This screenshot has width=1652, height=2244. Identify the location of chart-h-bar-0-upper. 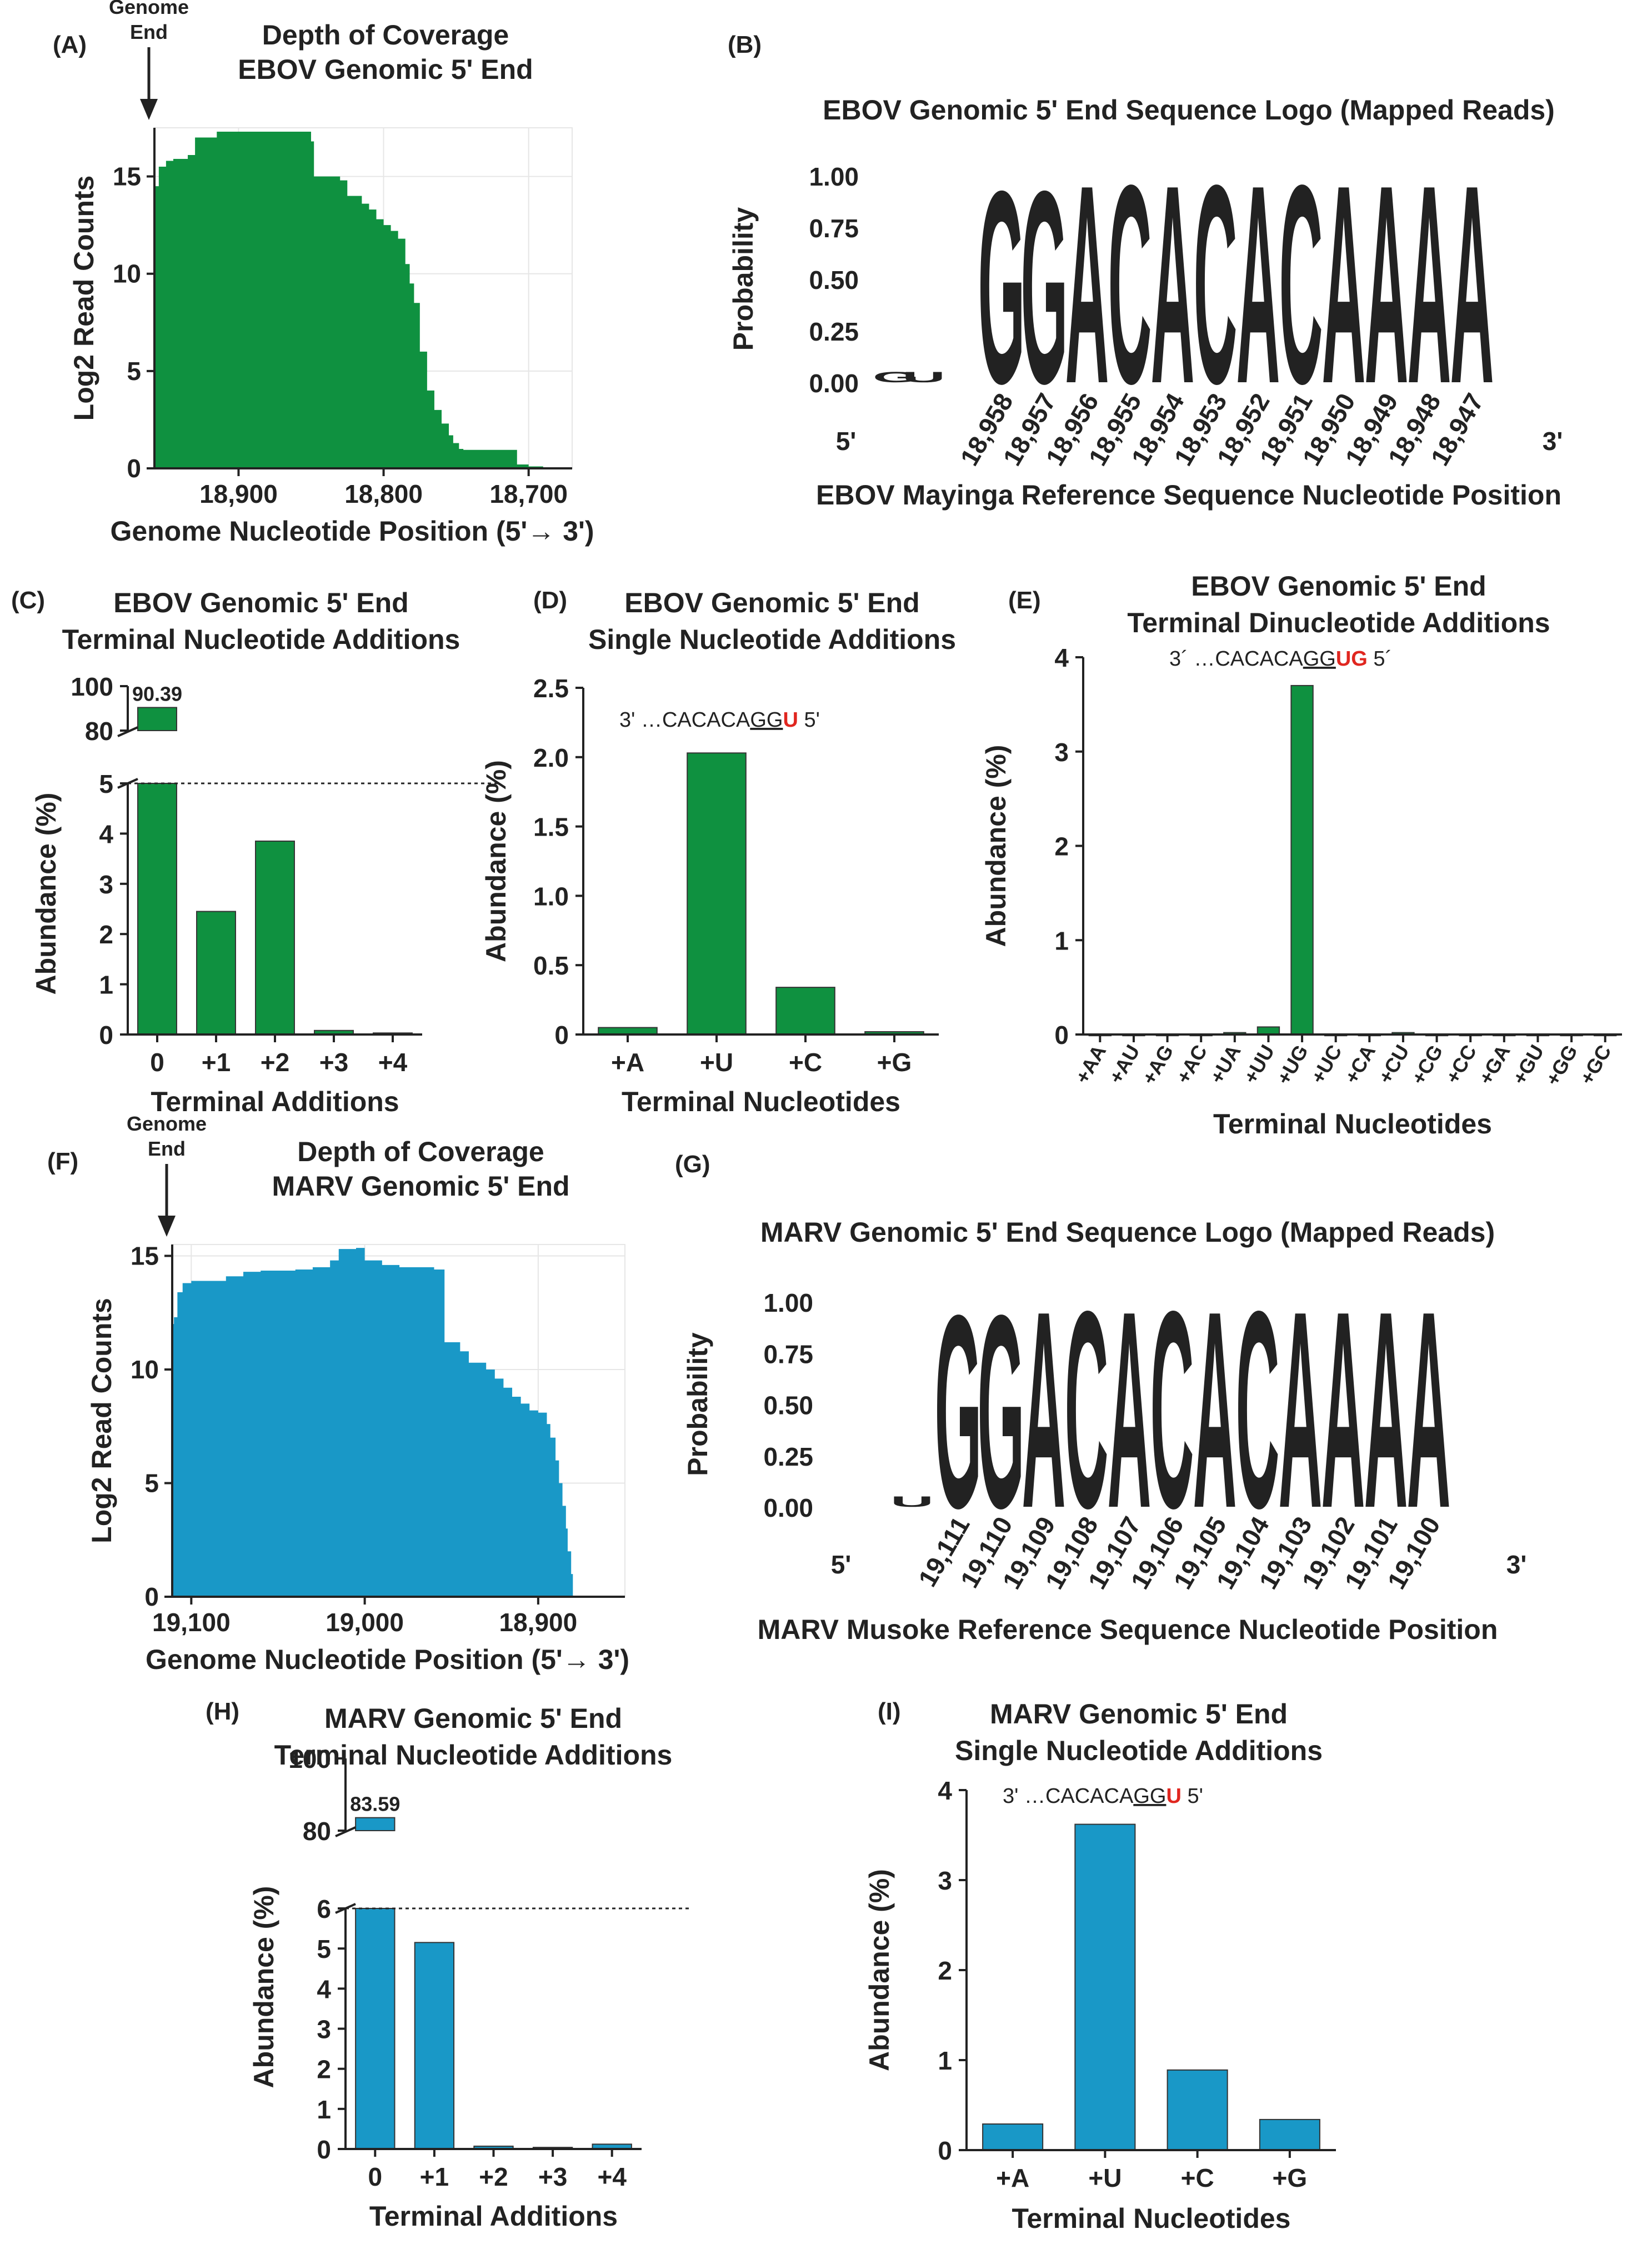
(375, 1825).